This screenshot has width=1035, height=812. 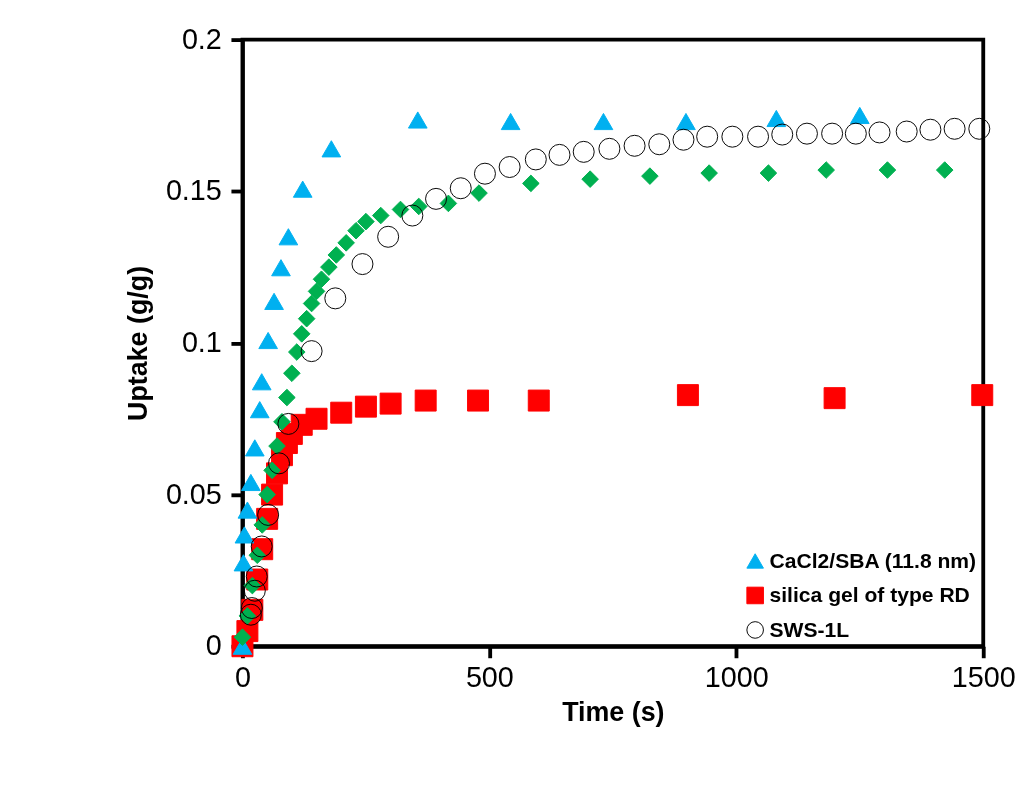 What do you see at coordinates (613, 712) in the screenshot?
I see `x-axis-title: Time (s)` at bounding box center [613, 712].